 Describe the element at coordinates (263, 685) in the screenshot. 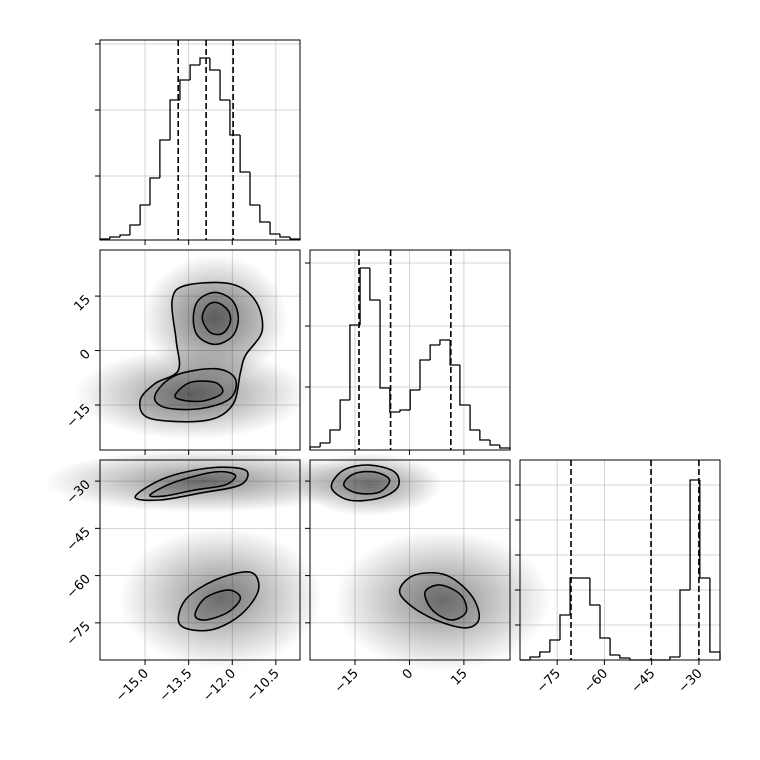

I see `x-tick-label: −10.5` at that location.